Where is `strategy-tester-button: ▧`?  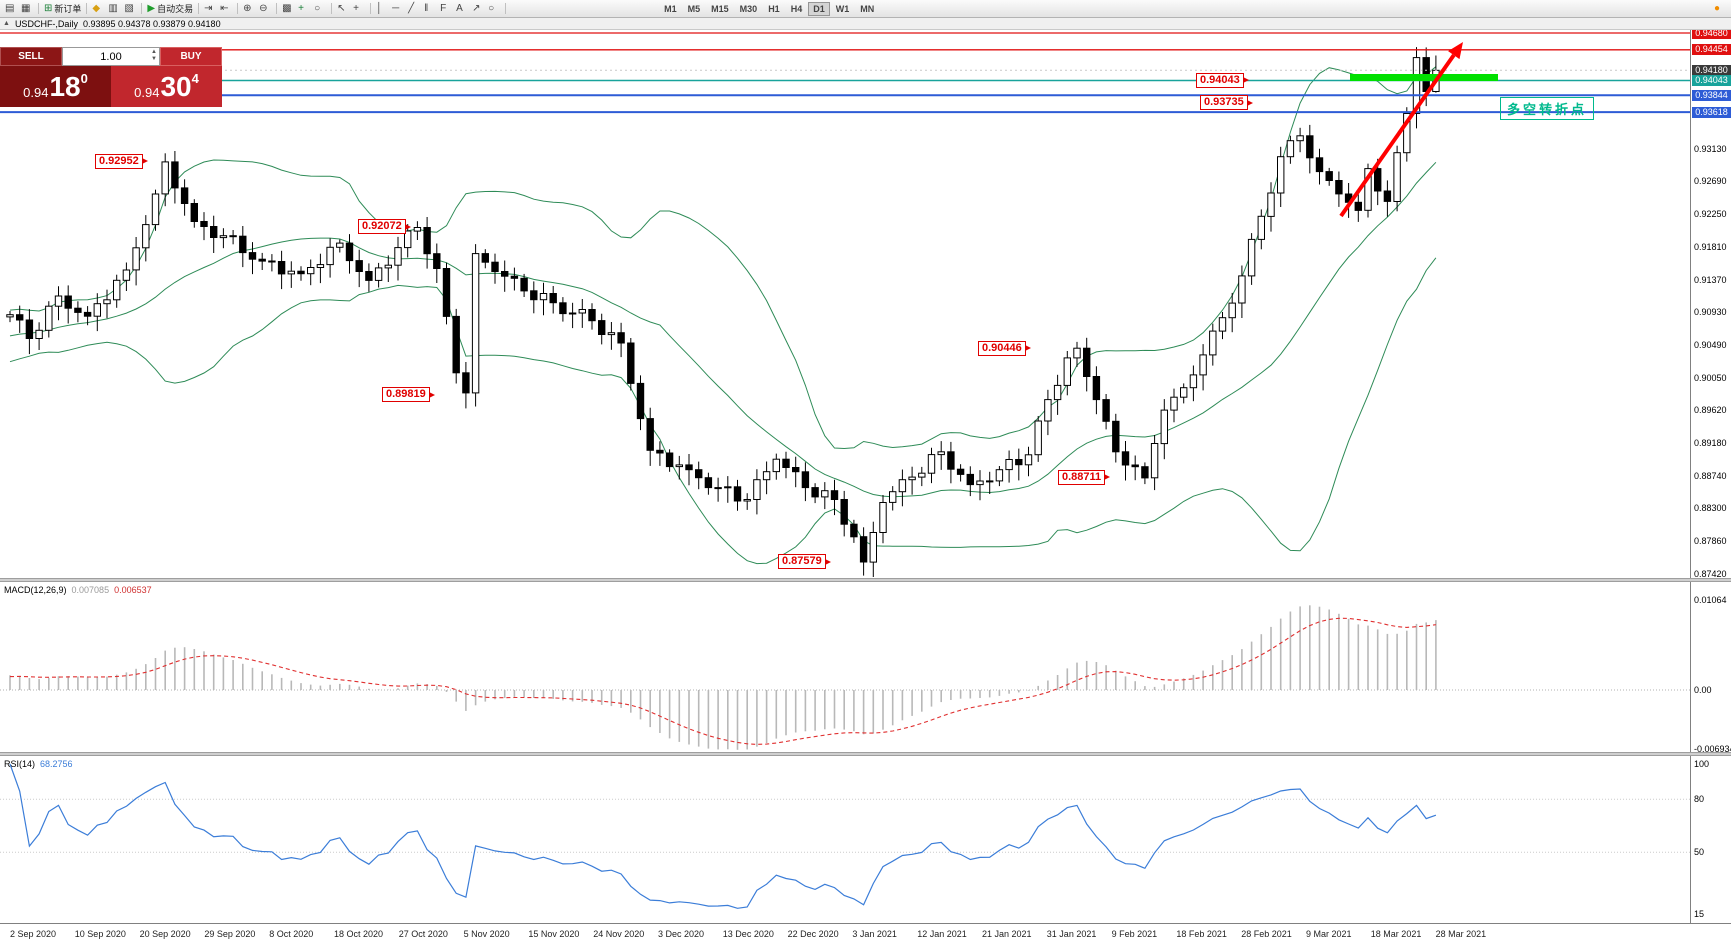
strategy-tester-button: ▧ is located at coordinates (130, 8).